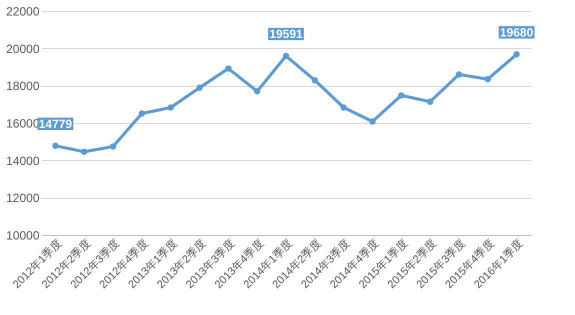 This screenshot has width=575, height=315. Describe the element at coordinates (23, 161) in the screenshot. I see `y-tick-label: 14000` at that location.